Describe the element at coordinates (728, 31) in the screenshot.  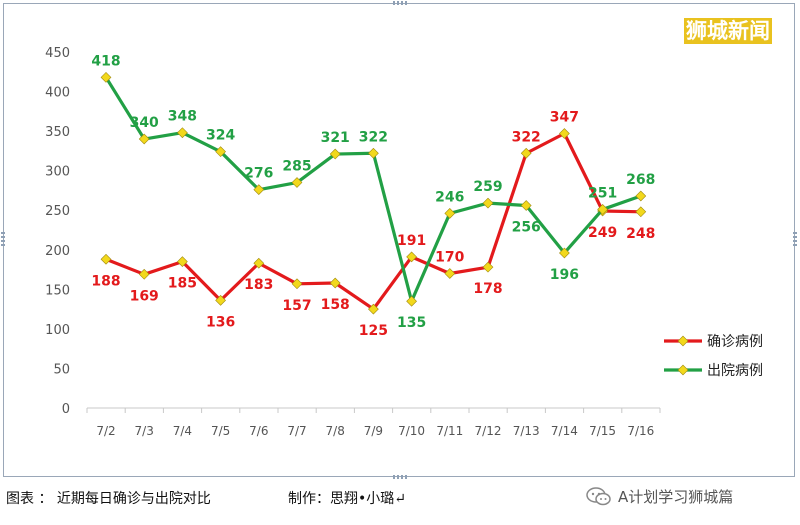
I see `watermark-logo: 狮城新闻` at that location.